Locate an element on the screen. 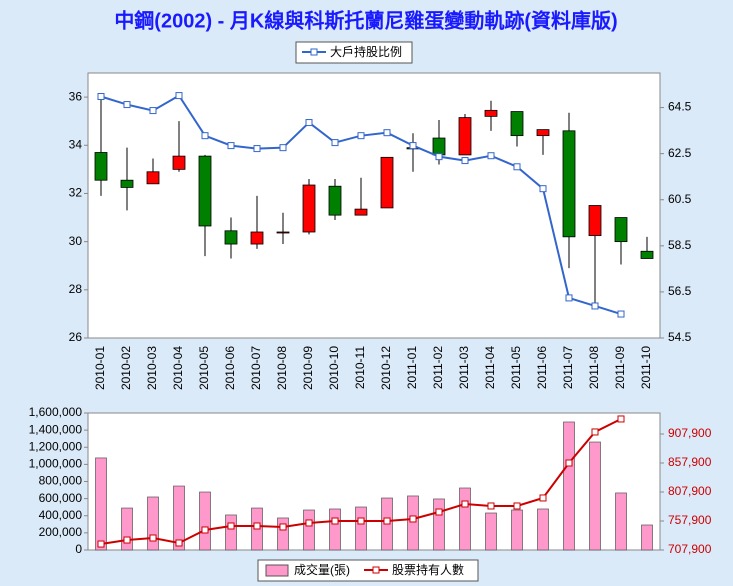 The height and width of the screenshot is (586, 733). y-tick-label: 1,400,000 is located at coordinates (56, 429).